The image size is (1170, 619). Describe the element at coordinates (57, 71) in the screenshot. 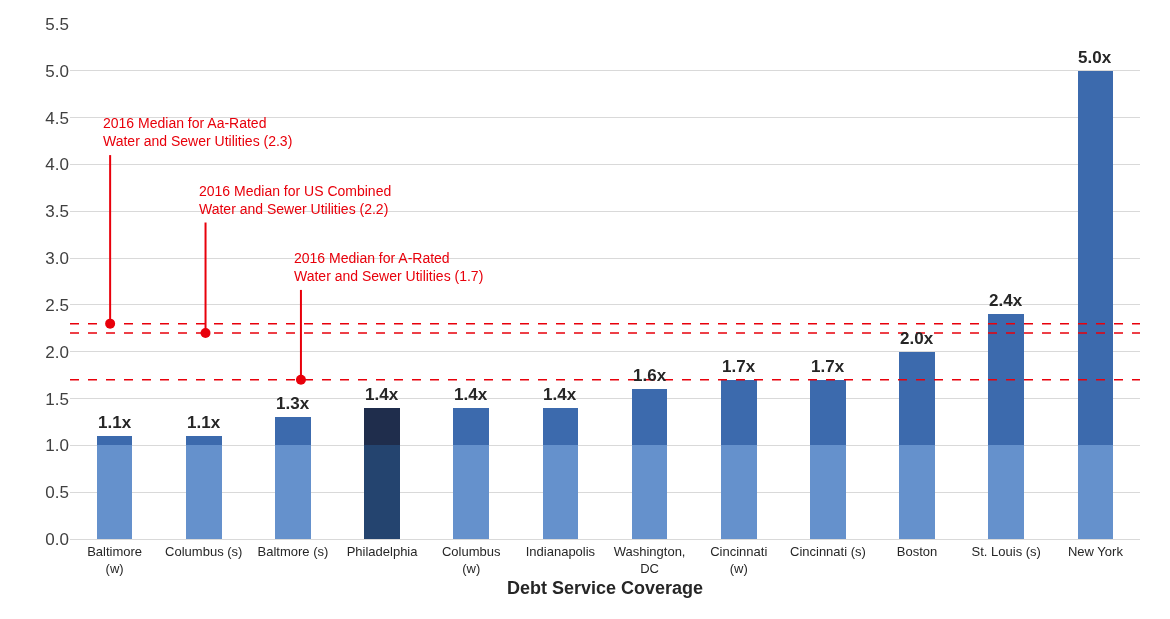

I see `y-tick-label: 5.0` at that location.